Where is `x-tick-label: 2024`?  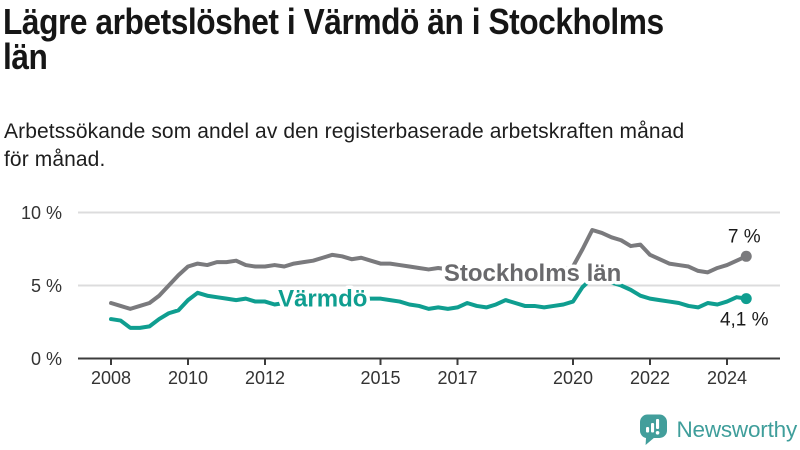
x-tick-label: 2024 is located at coordinates (727, 378).